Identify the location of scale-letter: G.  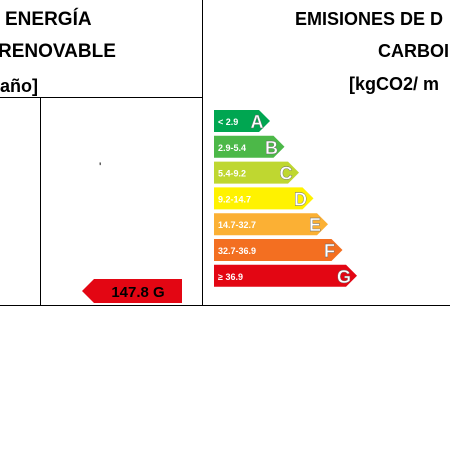
(344, 277).